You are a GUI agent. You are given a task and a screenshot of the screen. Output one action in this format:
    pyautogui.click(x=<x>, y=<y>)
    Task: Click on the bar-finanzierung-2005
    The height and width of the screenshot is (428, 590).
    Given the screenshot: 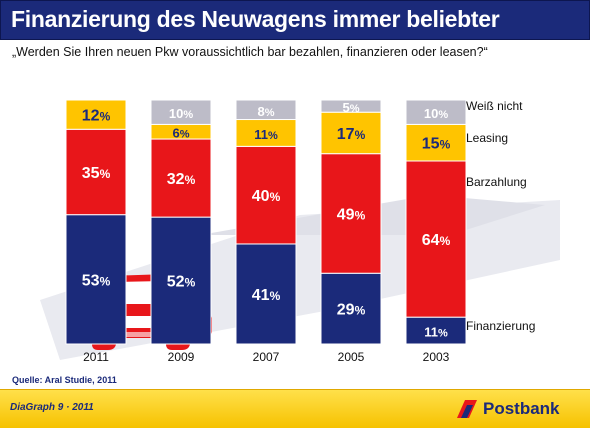 What is the action you would take?
    pyautogui.click(x=351, y=308)
    